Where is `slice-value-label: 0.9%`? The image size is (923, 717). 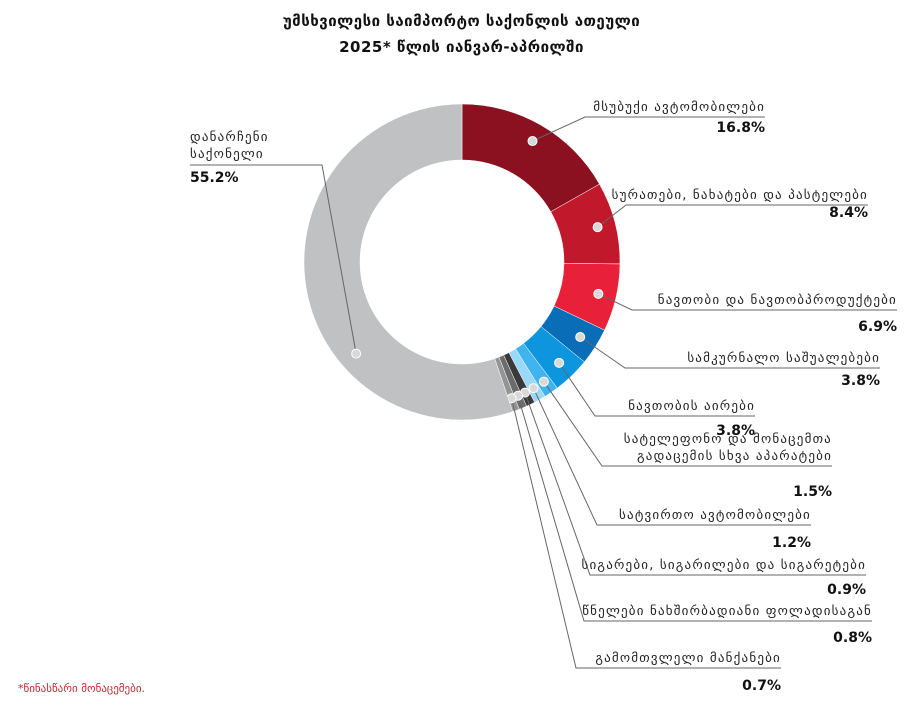 slice-value-label: 0.9% is located at coordinates (846, 590).